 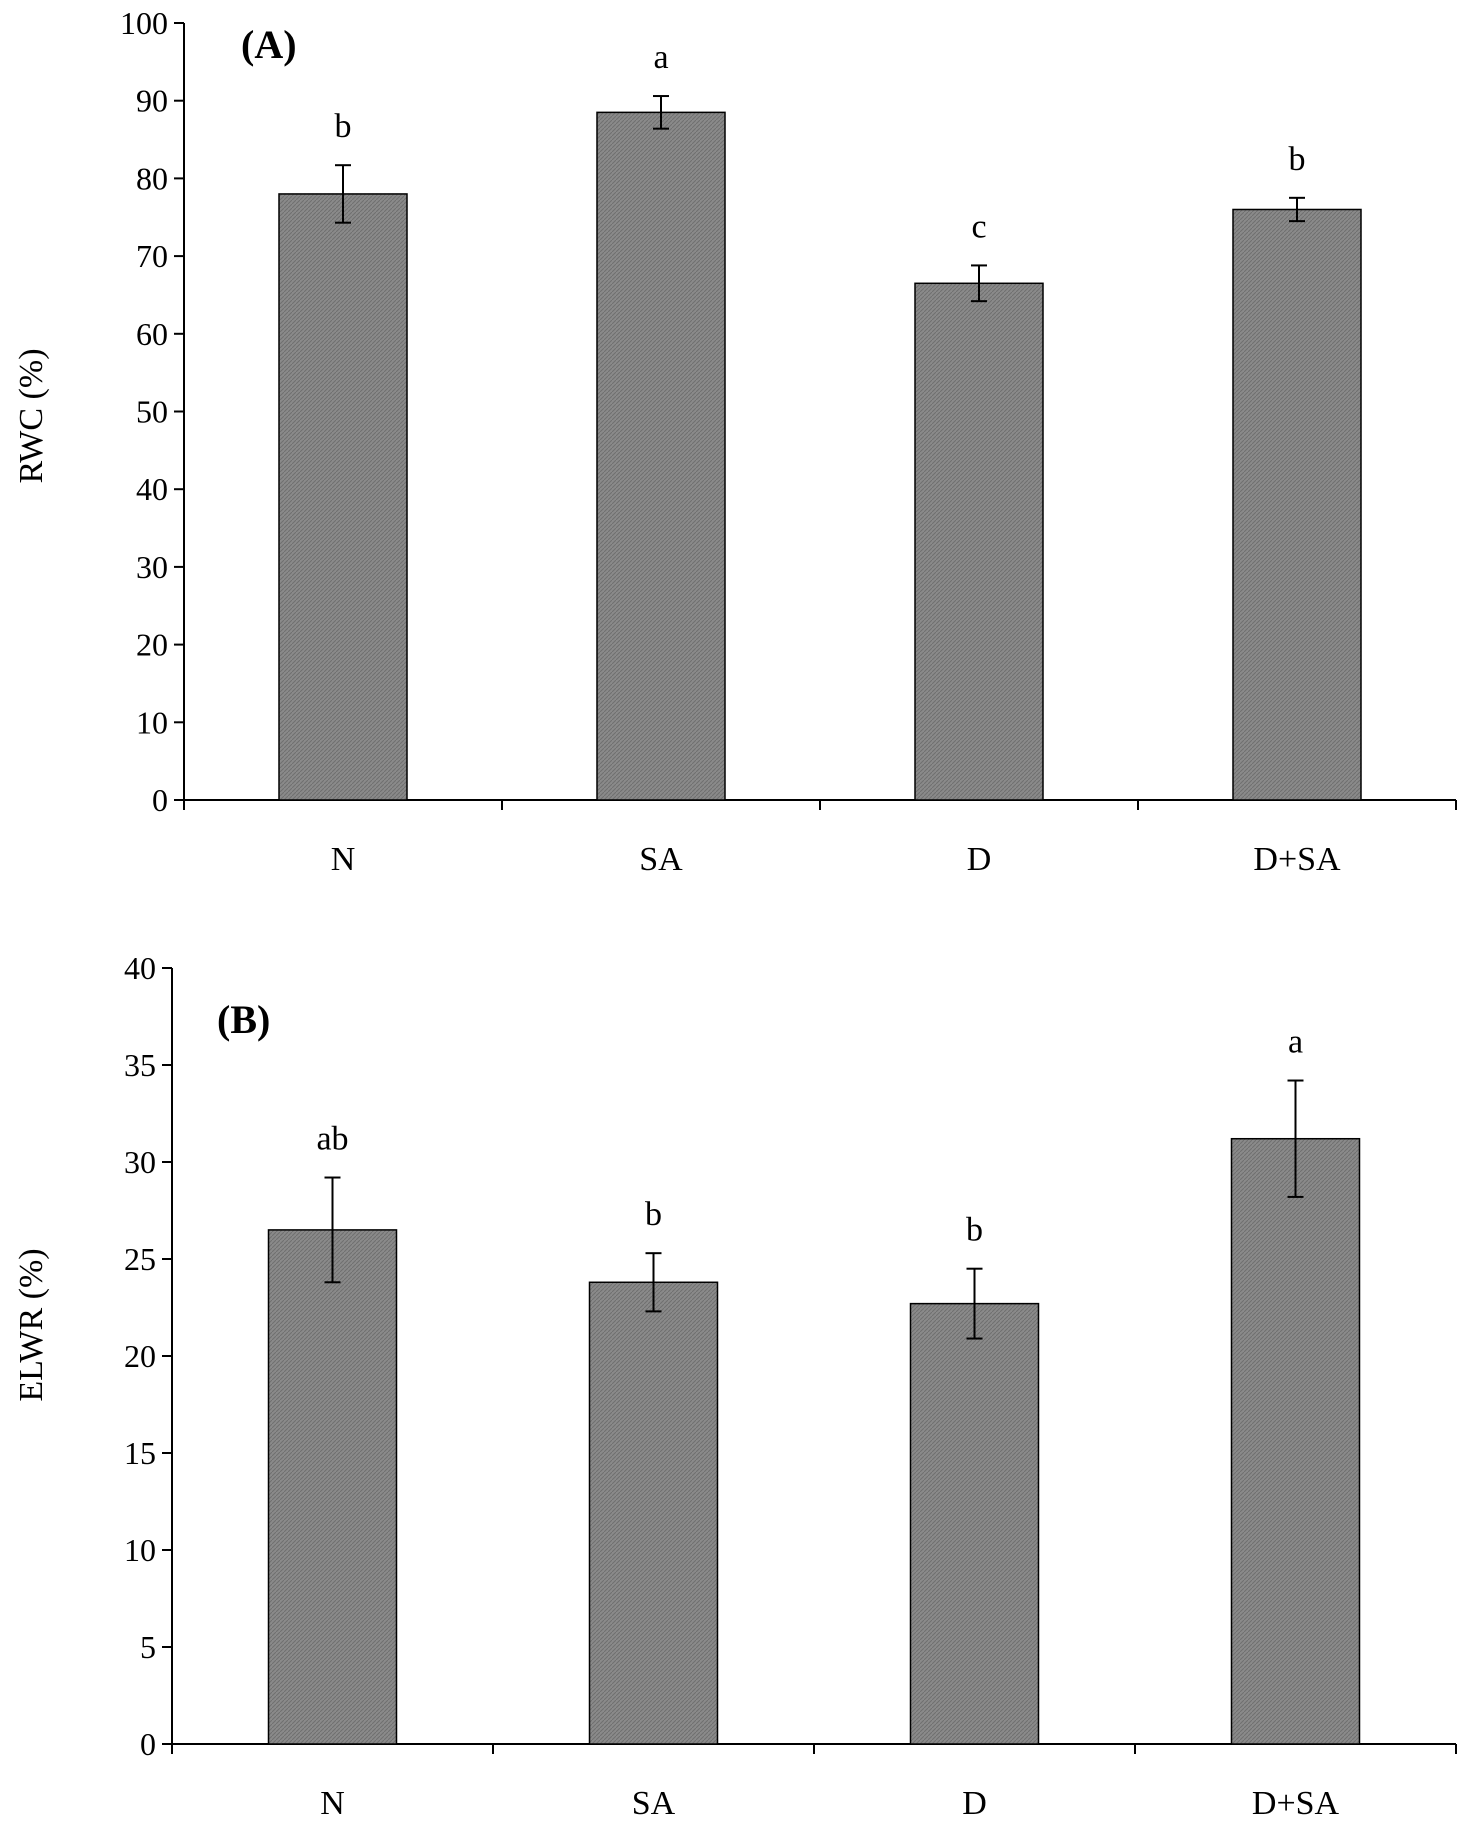 What do you see at coordinates (979, 859) in the screenshot?
I see `panel-a-category-label: D` at bounding box center [979, 859].